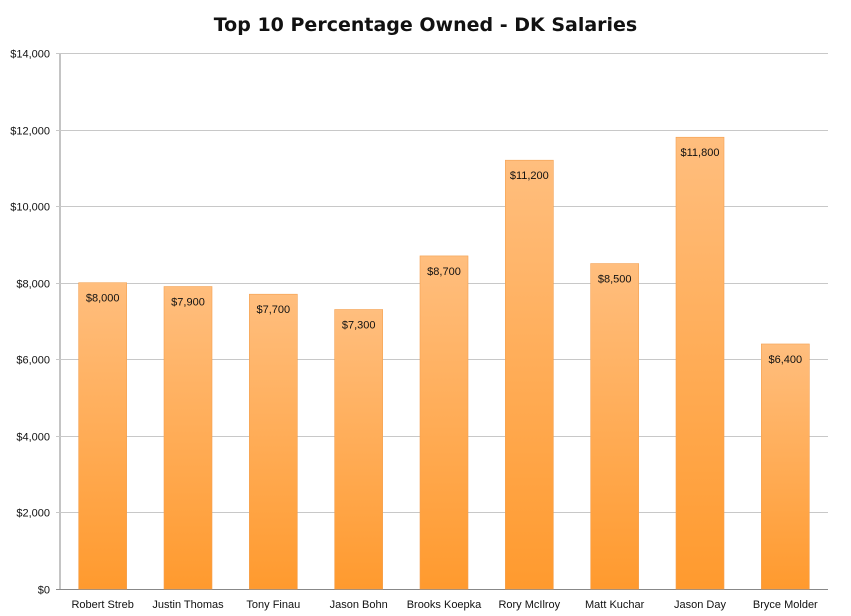 The image size is (851, 616). Describe the element at coordinates (33, 285) in the screenshot. I see `y-tick-label: $8,000` at that location.